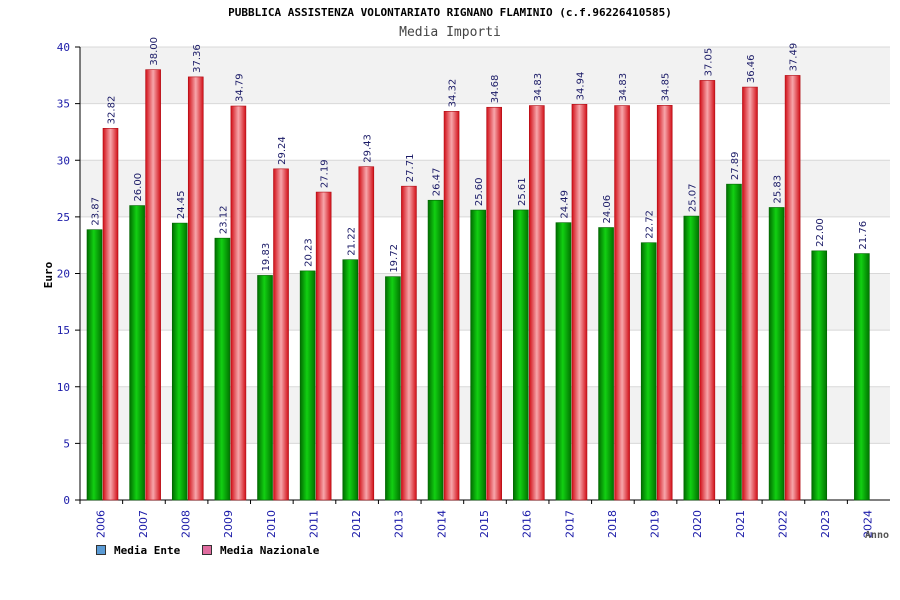 The image size is (900, 600). I want to click on data-label: 27.71, so click(410, 168).